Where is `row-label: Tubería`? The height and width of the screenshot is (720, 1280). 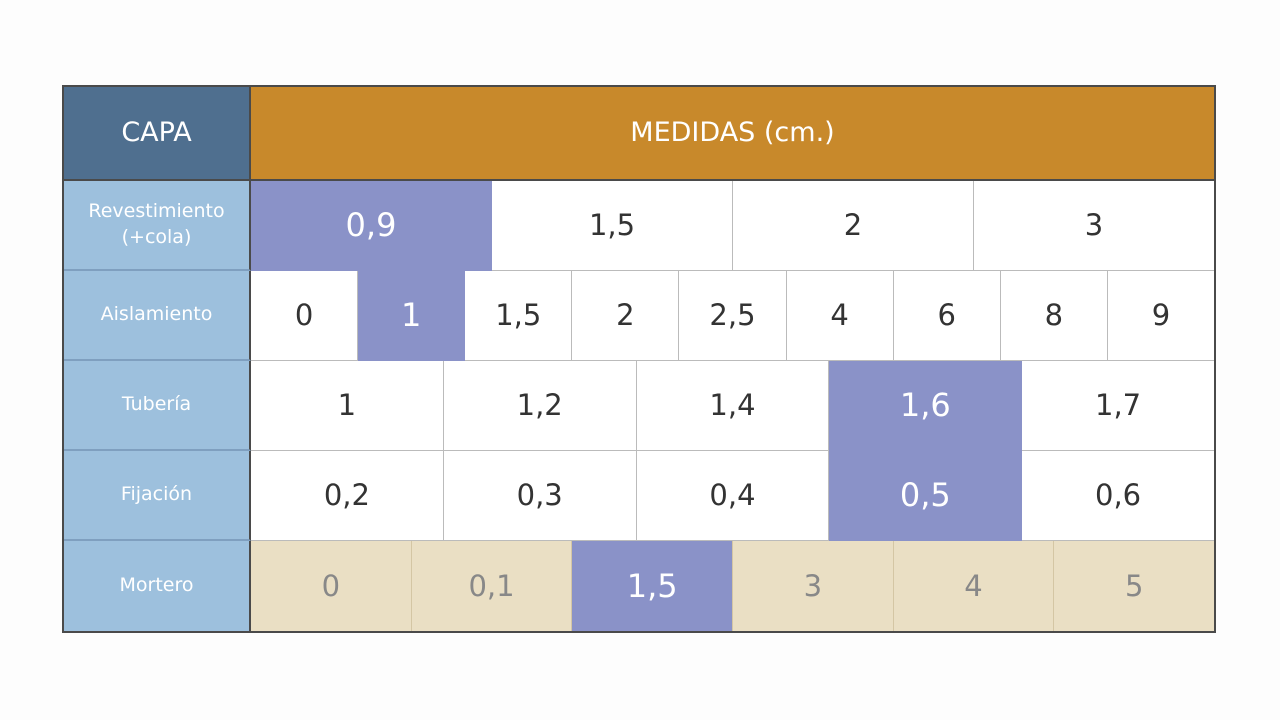 row-label: Tubería is located at coordinates (157, 405).